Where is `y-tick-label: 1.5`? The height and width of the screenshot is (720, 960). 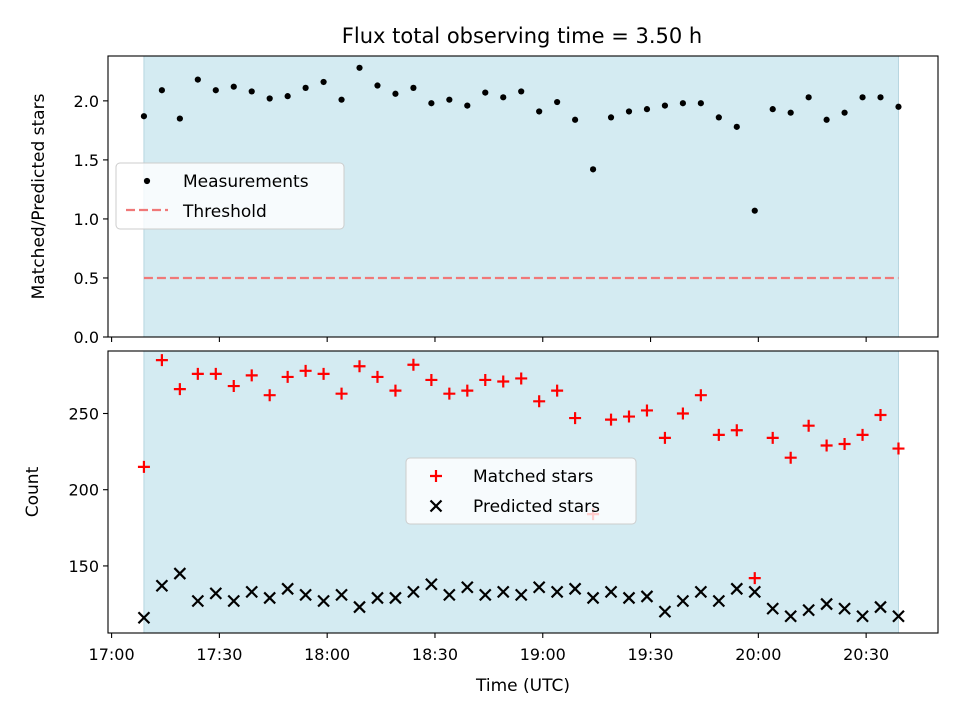 y-tick-label: 1.5 is located at coordinates (86, 160).